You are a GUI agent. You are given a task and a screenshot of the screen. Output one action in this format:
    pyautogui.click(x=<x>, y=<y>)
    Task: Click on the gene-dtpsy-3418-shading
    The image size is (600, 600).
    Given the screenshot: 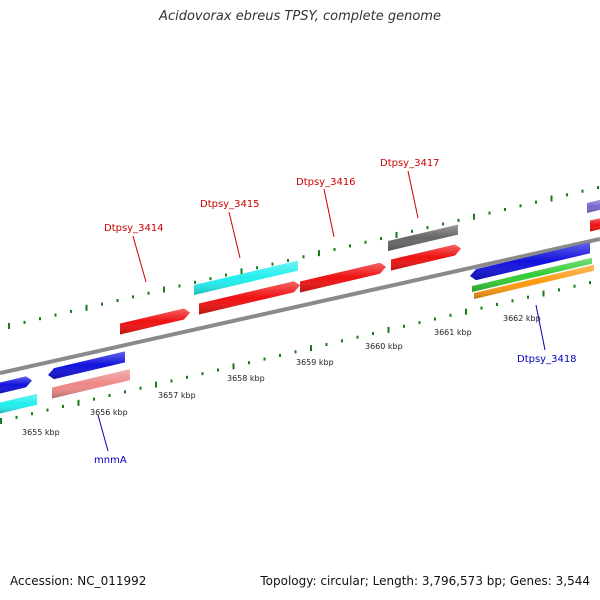 What is the action you would take?
    pyautogui.click(x=530, y=261)
    